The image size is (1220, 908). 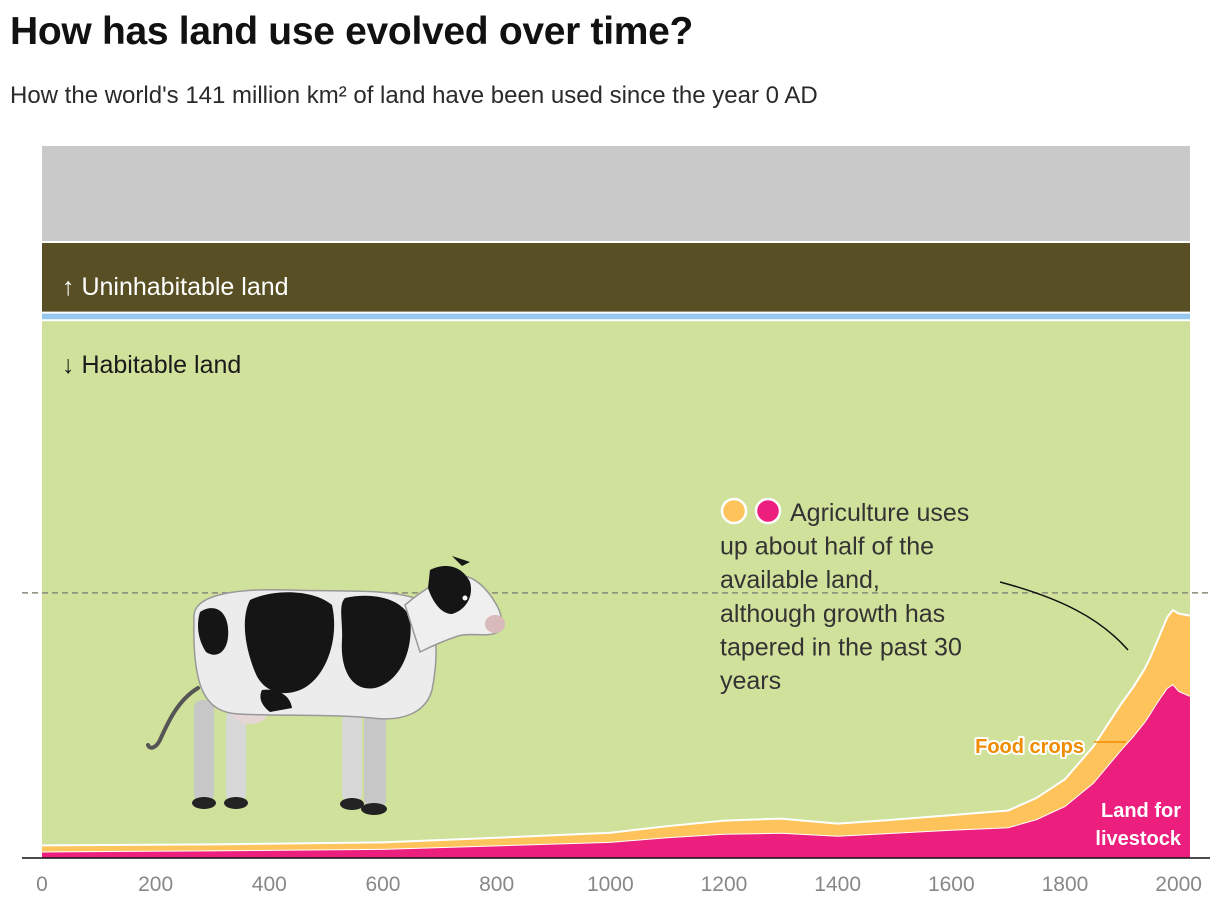 What do you see at coordinates (616, 277) in the screenshot?
I see `band-uninhabitable-land` at bounding box center [616, 277].